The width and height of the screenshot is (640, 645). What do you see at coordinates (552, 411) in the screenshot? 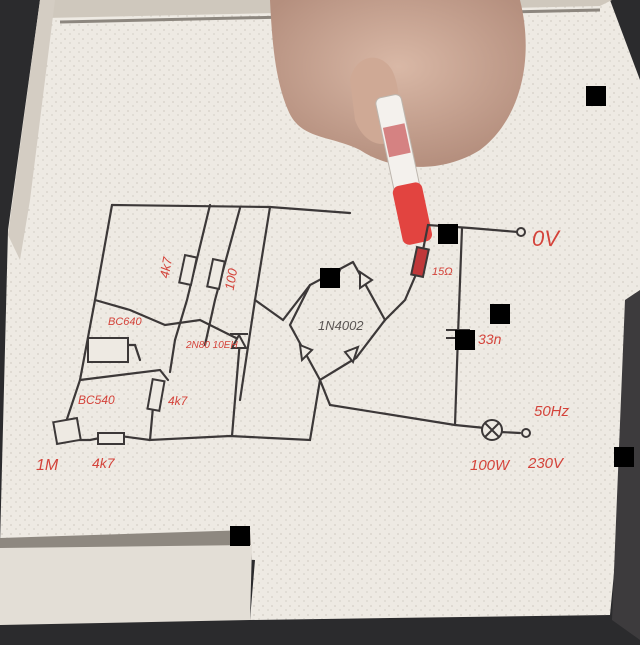
I see `label-lamp-freq: 50Hz` at bounding box center [552, 411].